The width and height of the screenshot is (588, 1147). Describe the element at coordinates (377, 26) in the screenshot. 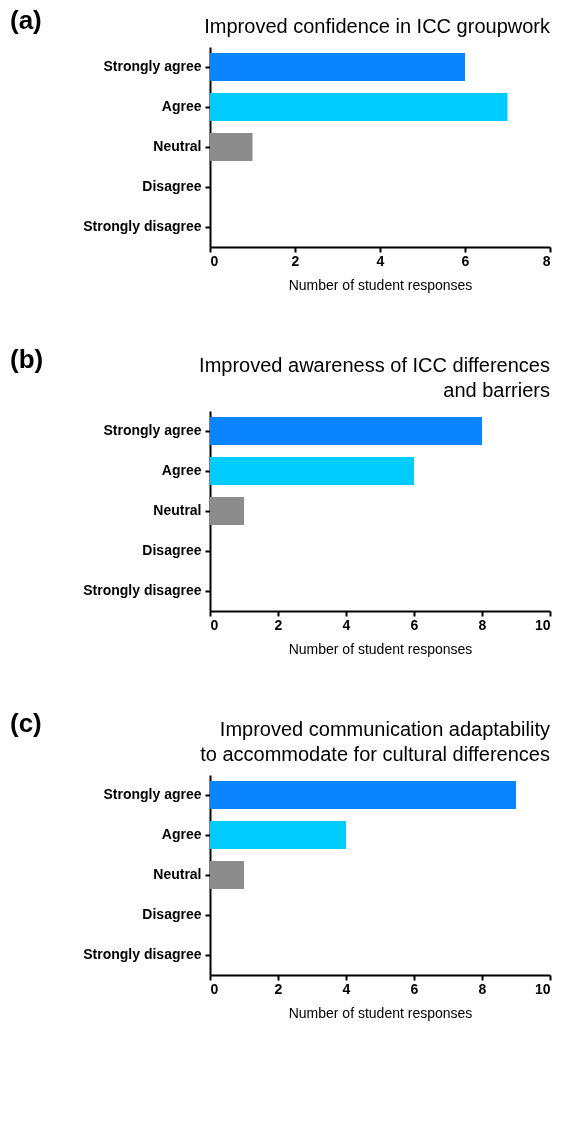

I see `chart-title: Improved confidence in ICC groupwork` at that location.